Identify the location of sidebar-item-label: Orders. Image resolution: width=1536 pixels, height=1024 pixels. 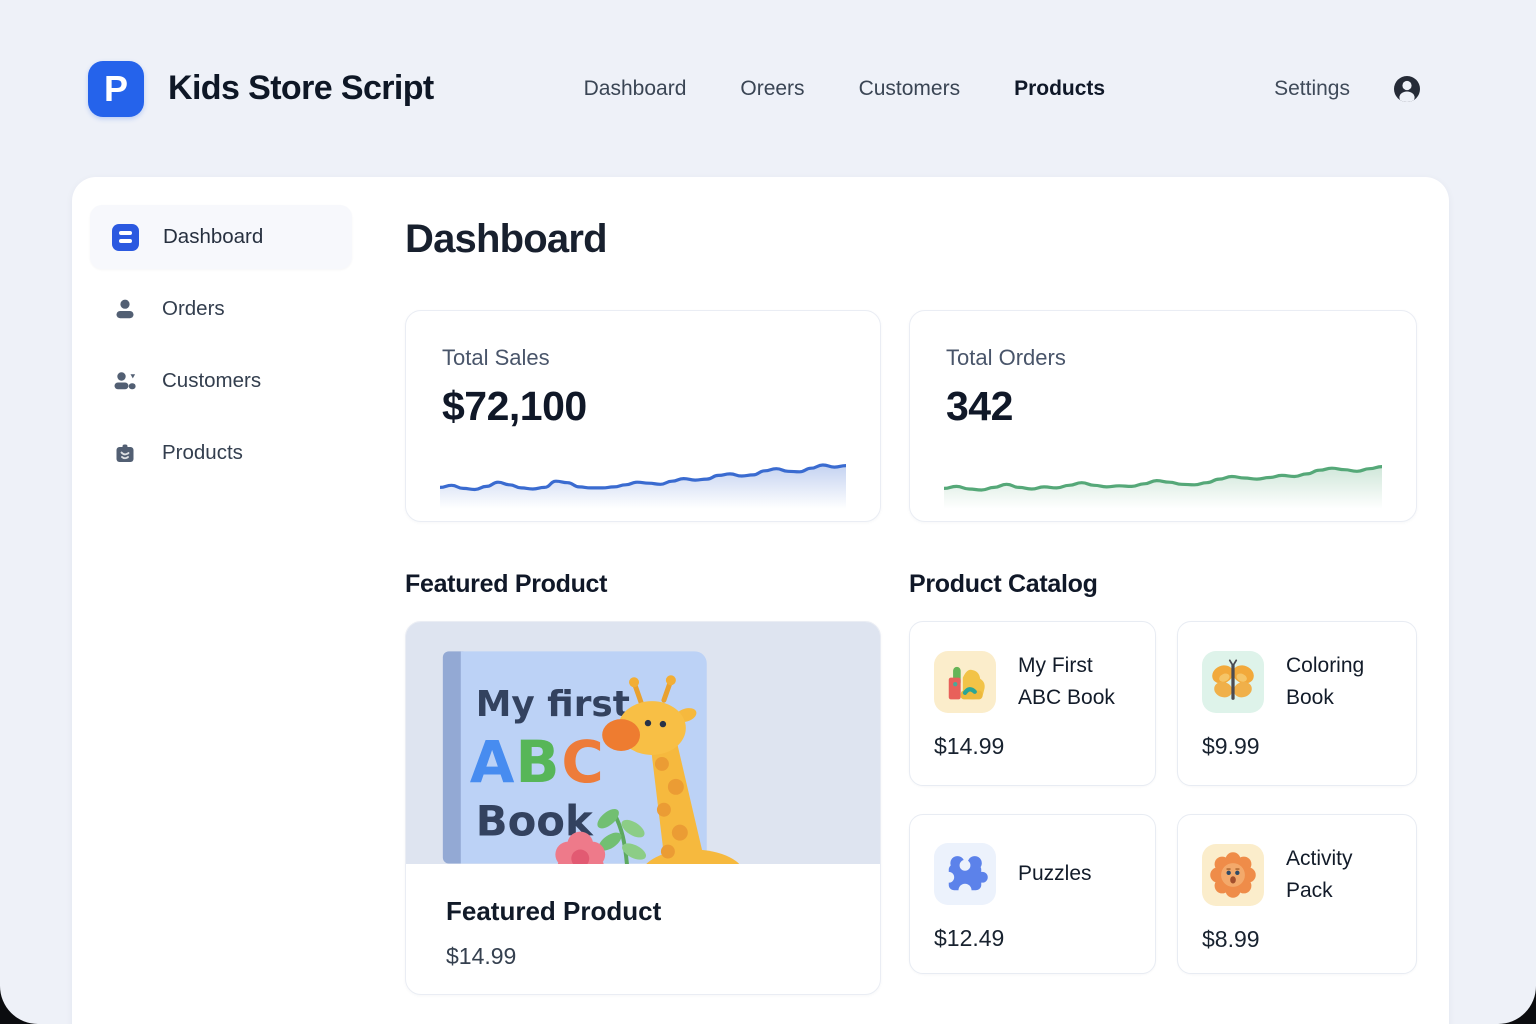
(193, 308).